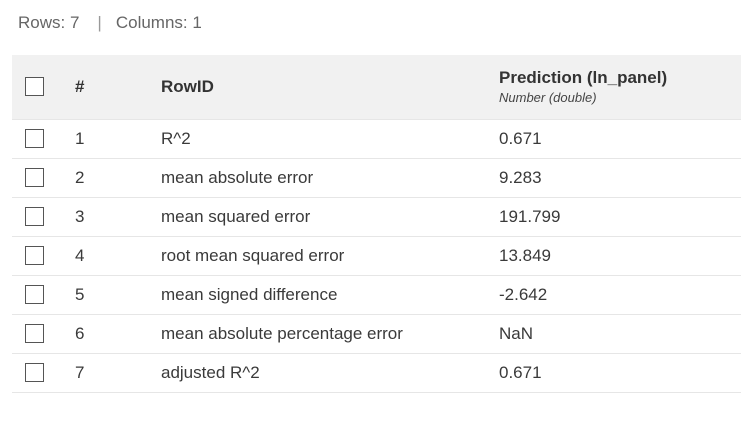  Describe the element at coordinates (249, 294) in the screenshot. I see `row-id: mean signed difference` at that location.